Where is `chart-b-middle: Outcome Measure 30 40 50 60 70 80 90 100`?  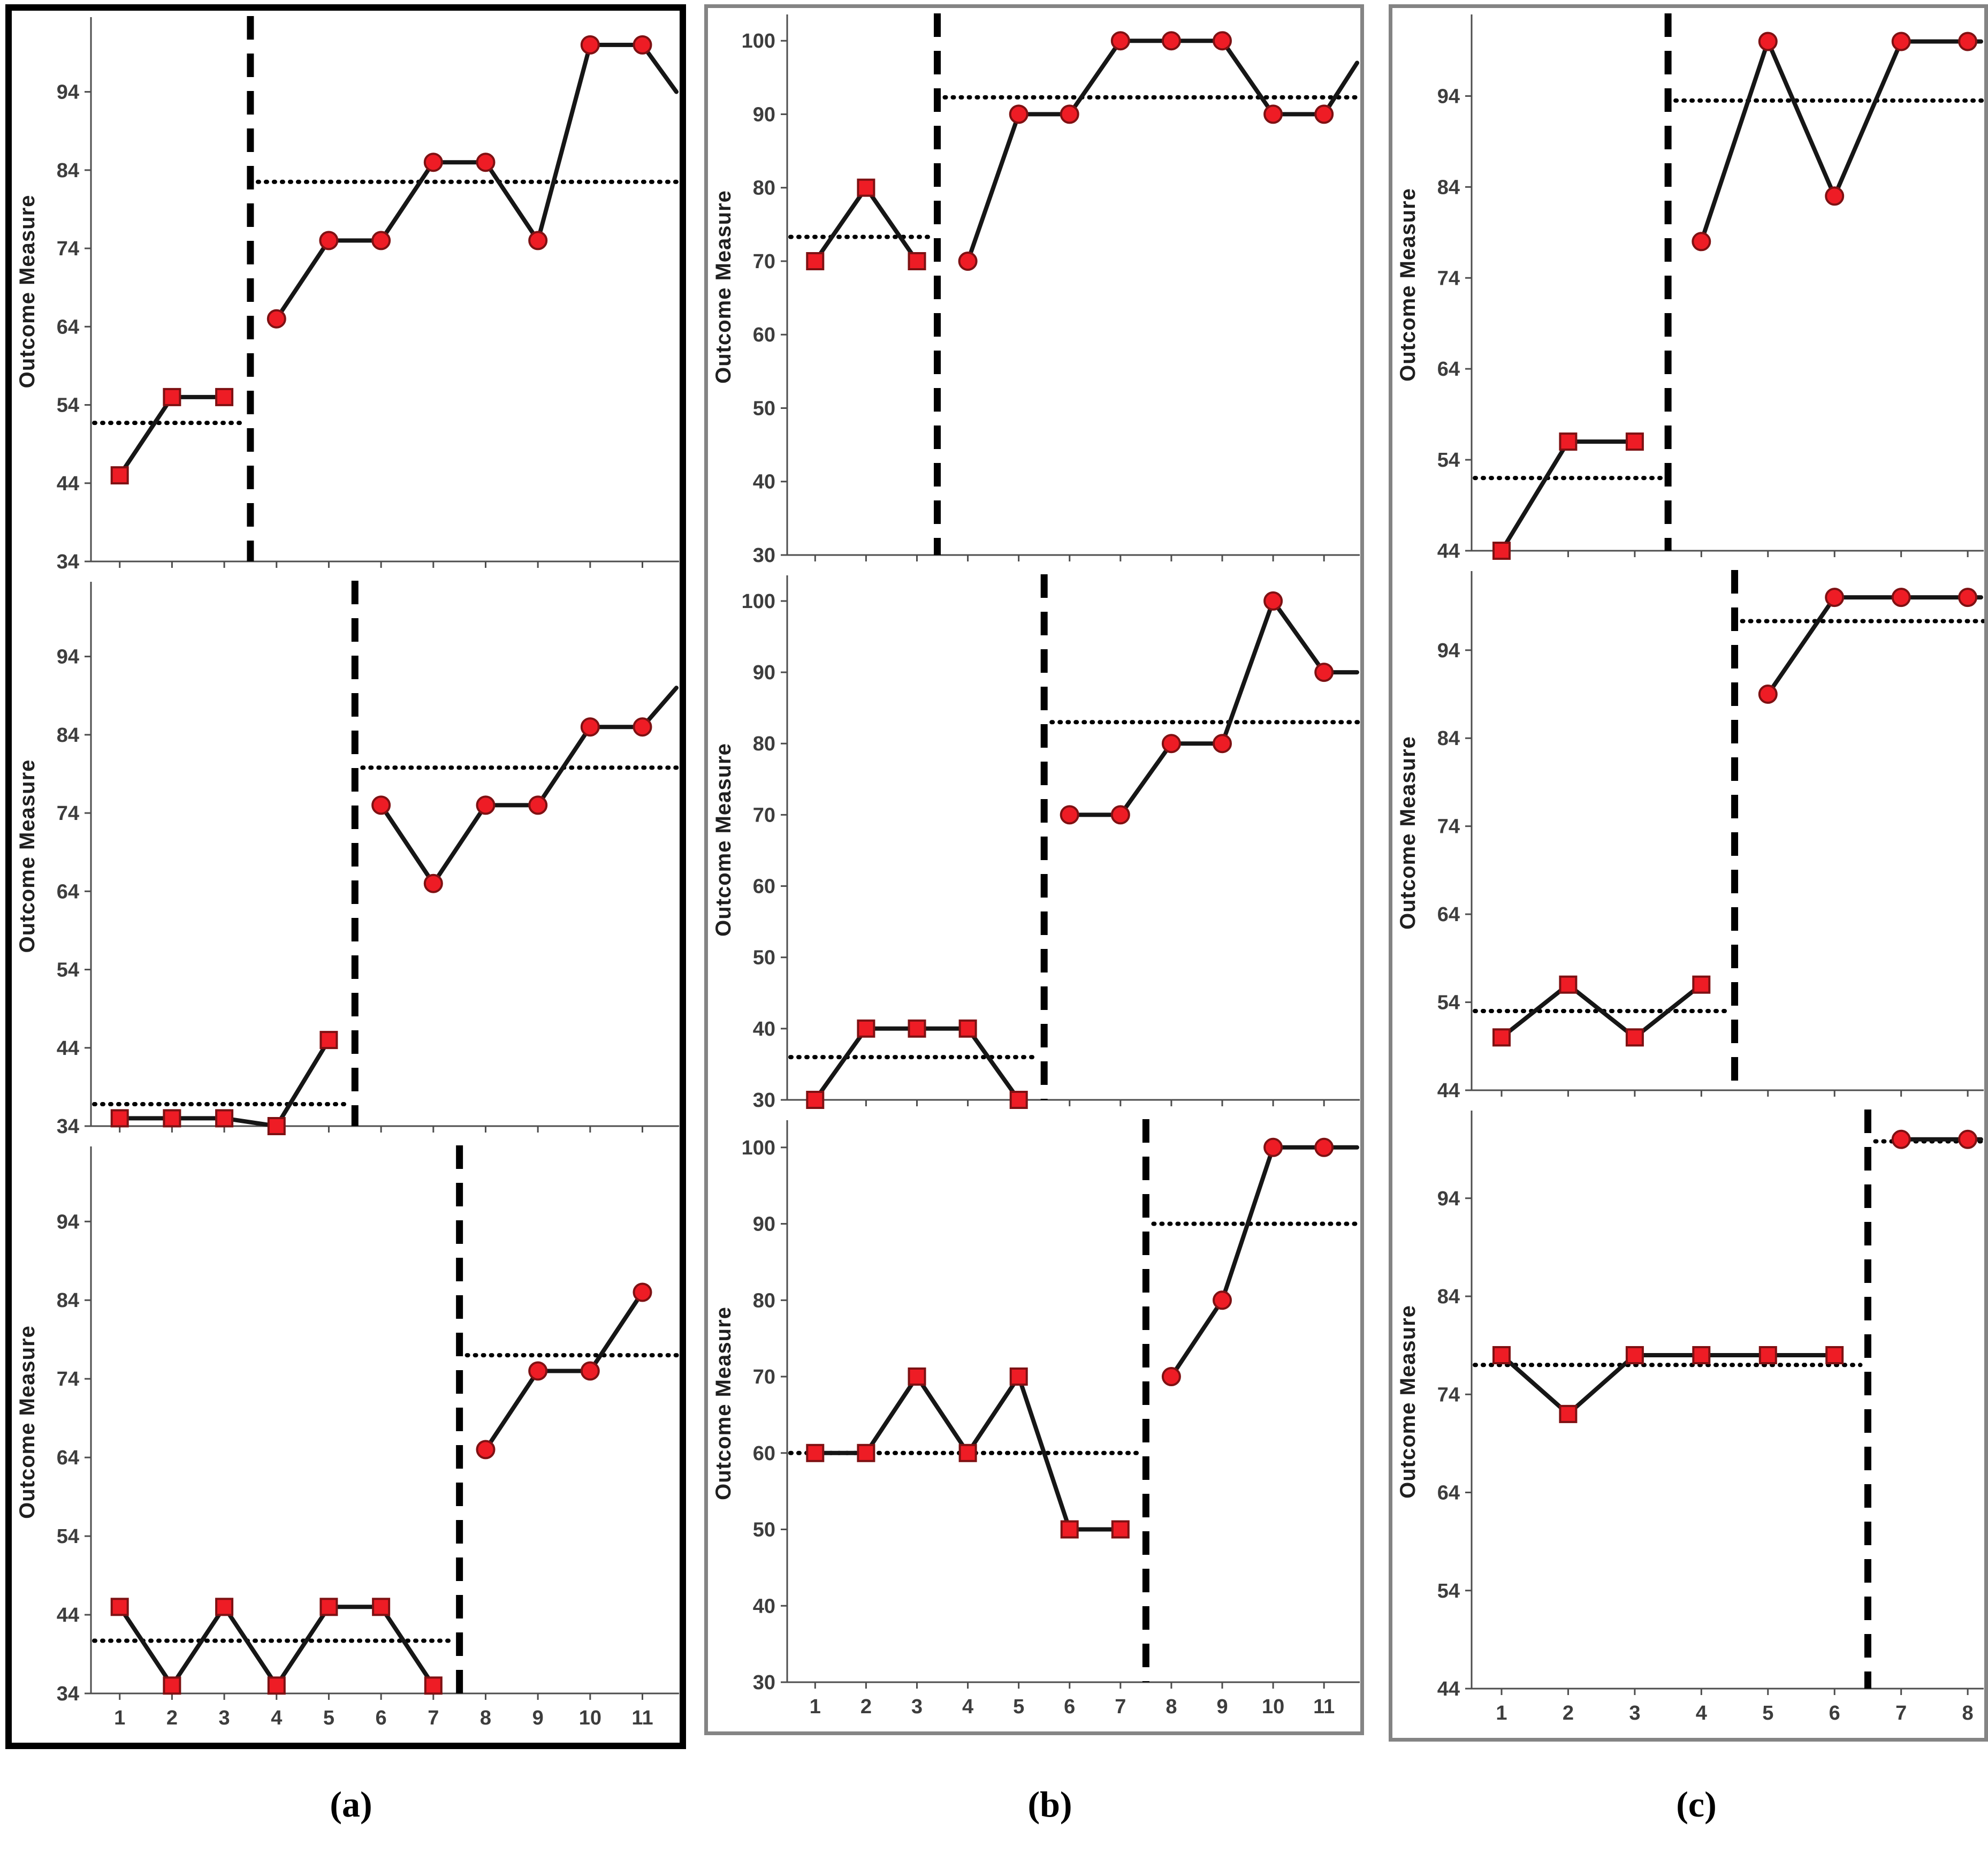
chart-b-middle: Outcome Measure 30 40 50 60 70 80 90 100 is located at coordinates (1034, 843).